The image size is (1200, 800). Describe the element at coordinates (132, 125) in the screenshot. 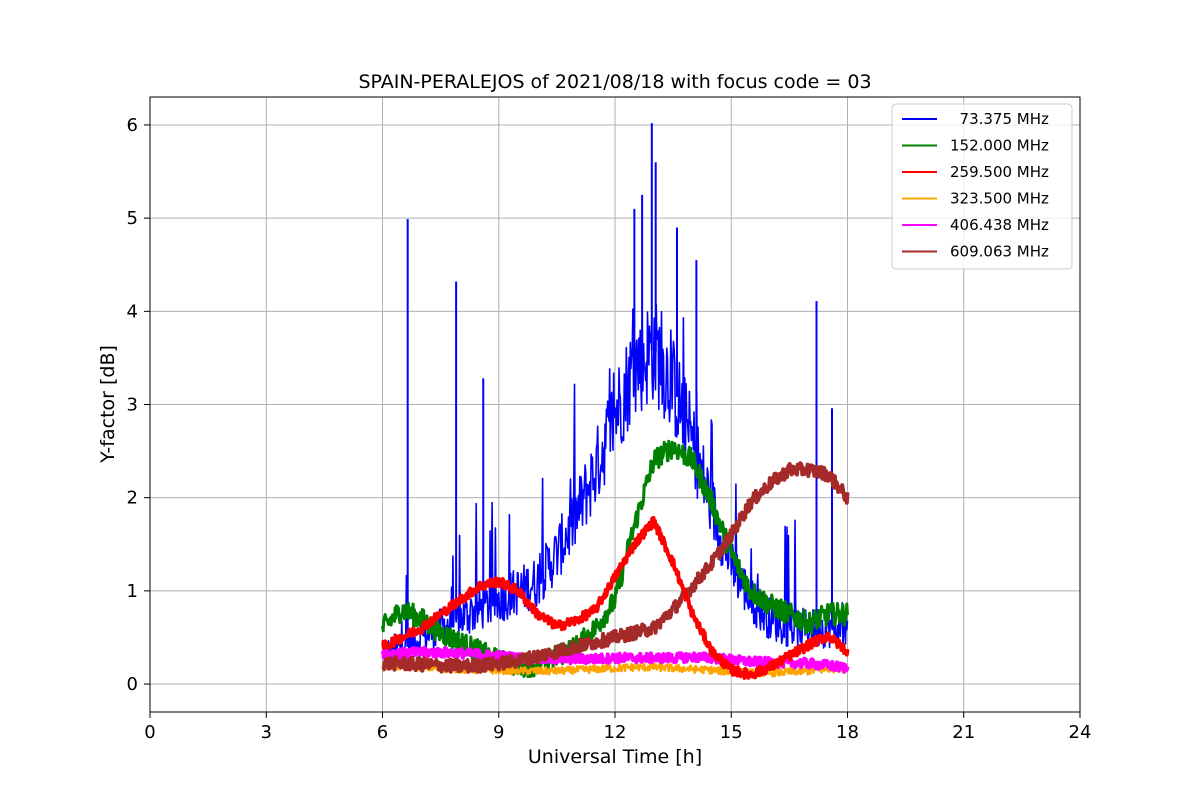

I see `y-tick-label: 6` at that location.